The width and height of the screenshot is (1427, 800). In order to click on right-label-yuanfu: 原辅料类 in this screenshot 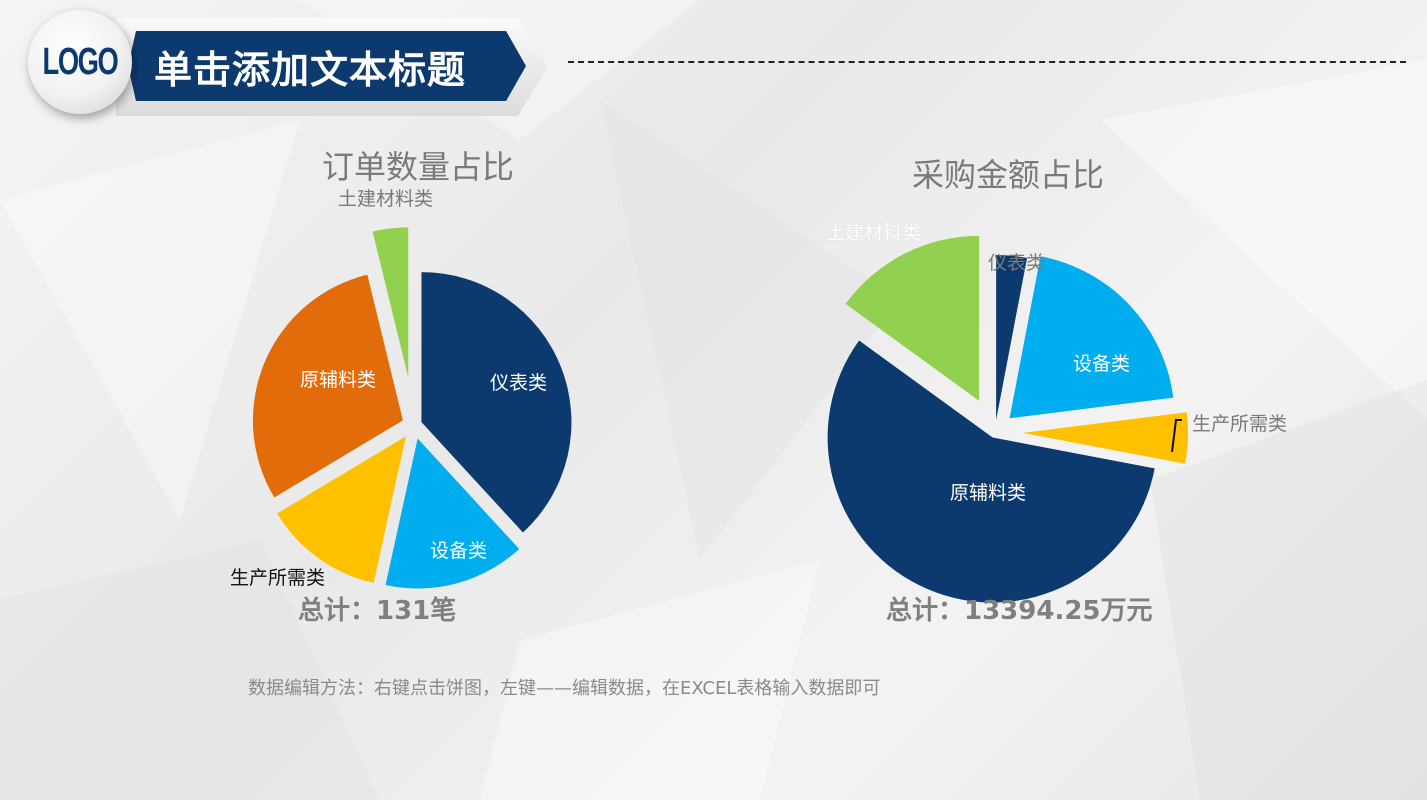, I will do `click(988, 493)`.